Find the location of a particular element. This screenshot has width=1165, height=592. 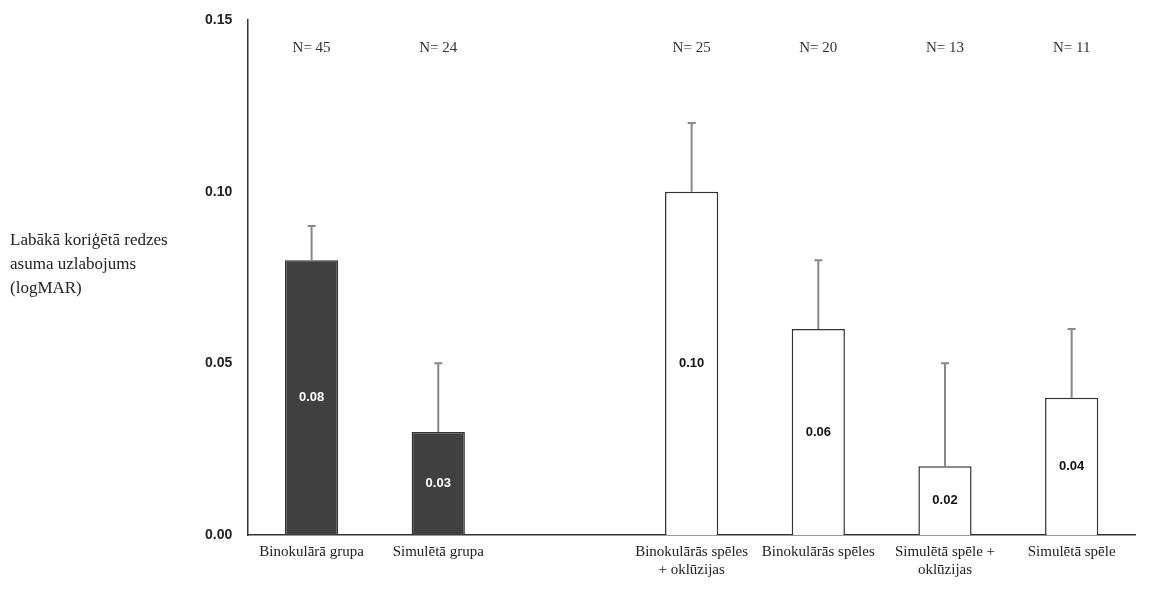

data-label: 0.08 is located at coordinates (311, 397).